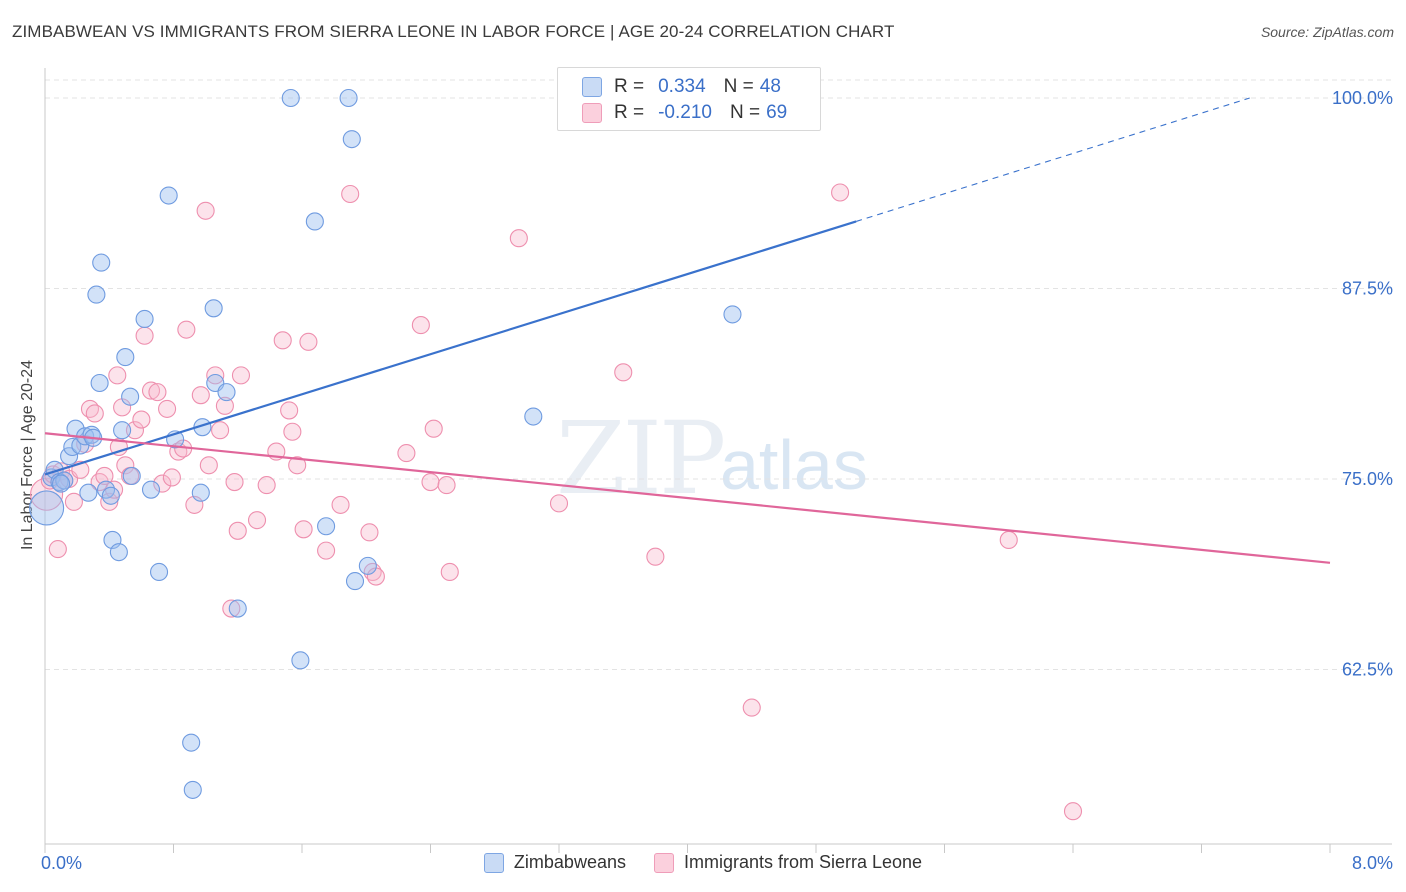 The width and height of the screenshot is (1406, 892). I want to click on y-tick-label: 87.5%, so click(1367, 289).